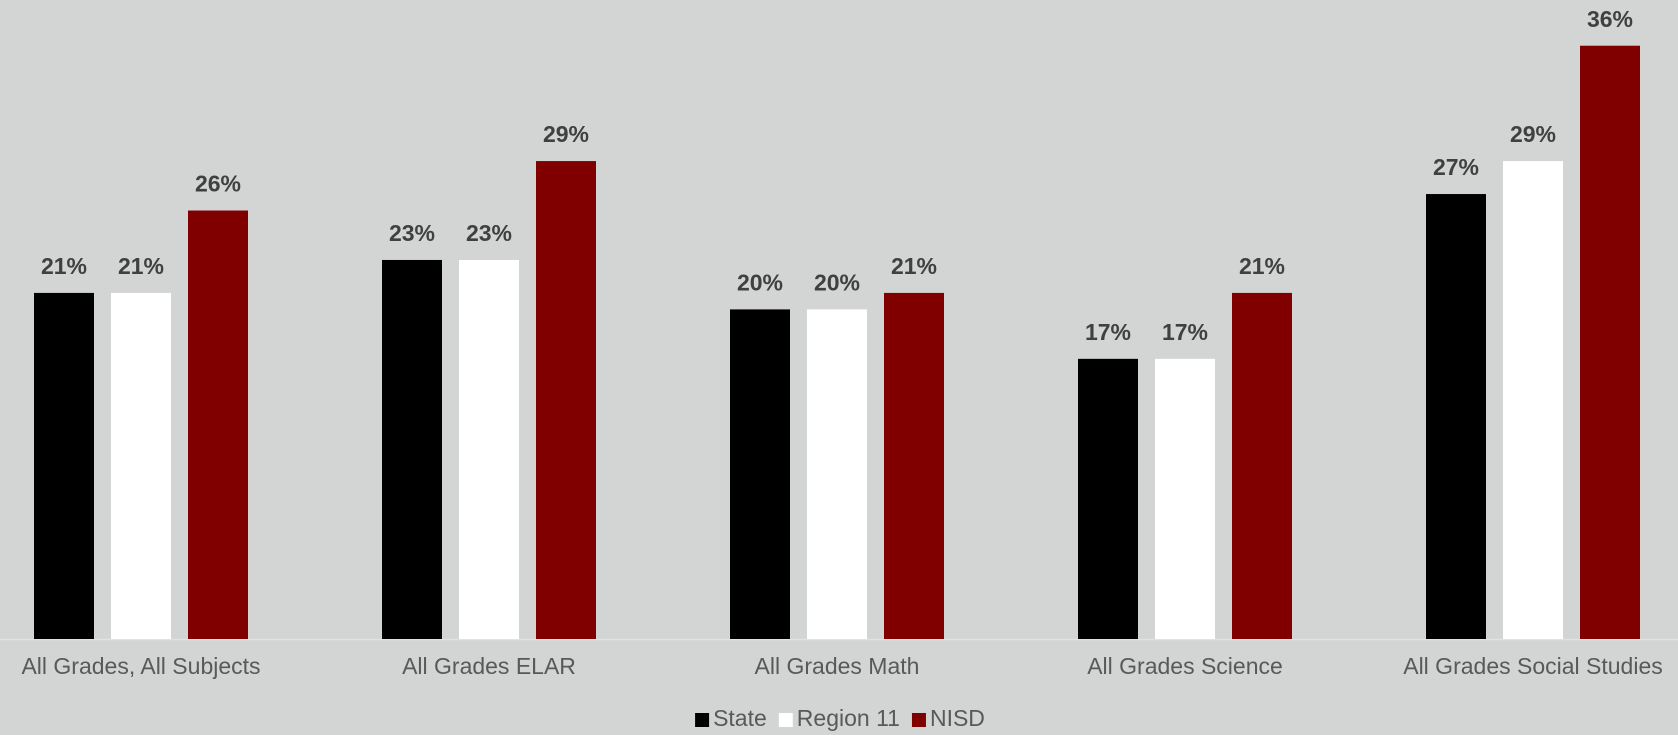 Image resolution: width=1678 pixels, height=735 pixels. Describe the element at coordinates (837, 666) in the screenshot. I see `x-tick-label: All Grades Math` at that location.